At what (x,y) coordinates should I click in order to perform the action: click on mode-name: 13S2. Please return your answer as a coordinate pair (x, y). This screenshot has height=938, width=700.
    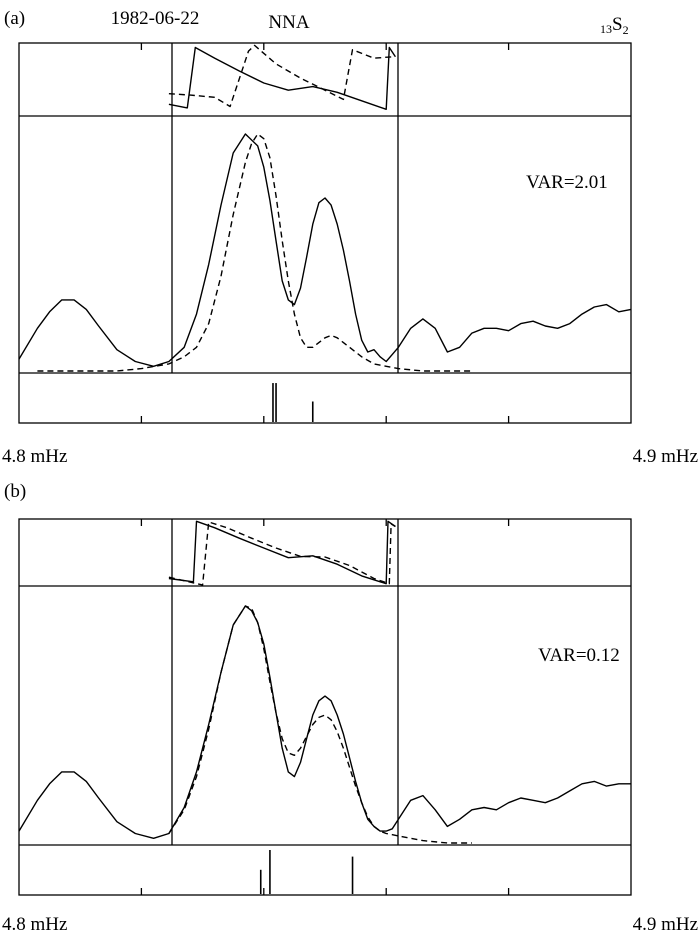
    Looking at the image, I should click on (614, 25).